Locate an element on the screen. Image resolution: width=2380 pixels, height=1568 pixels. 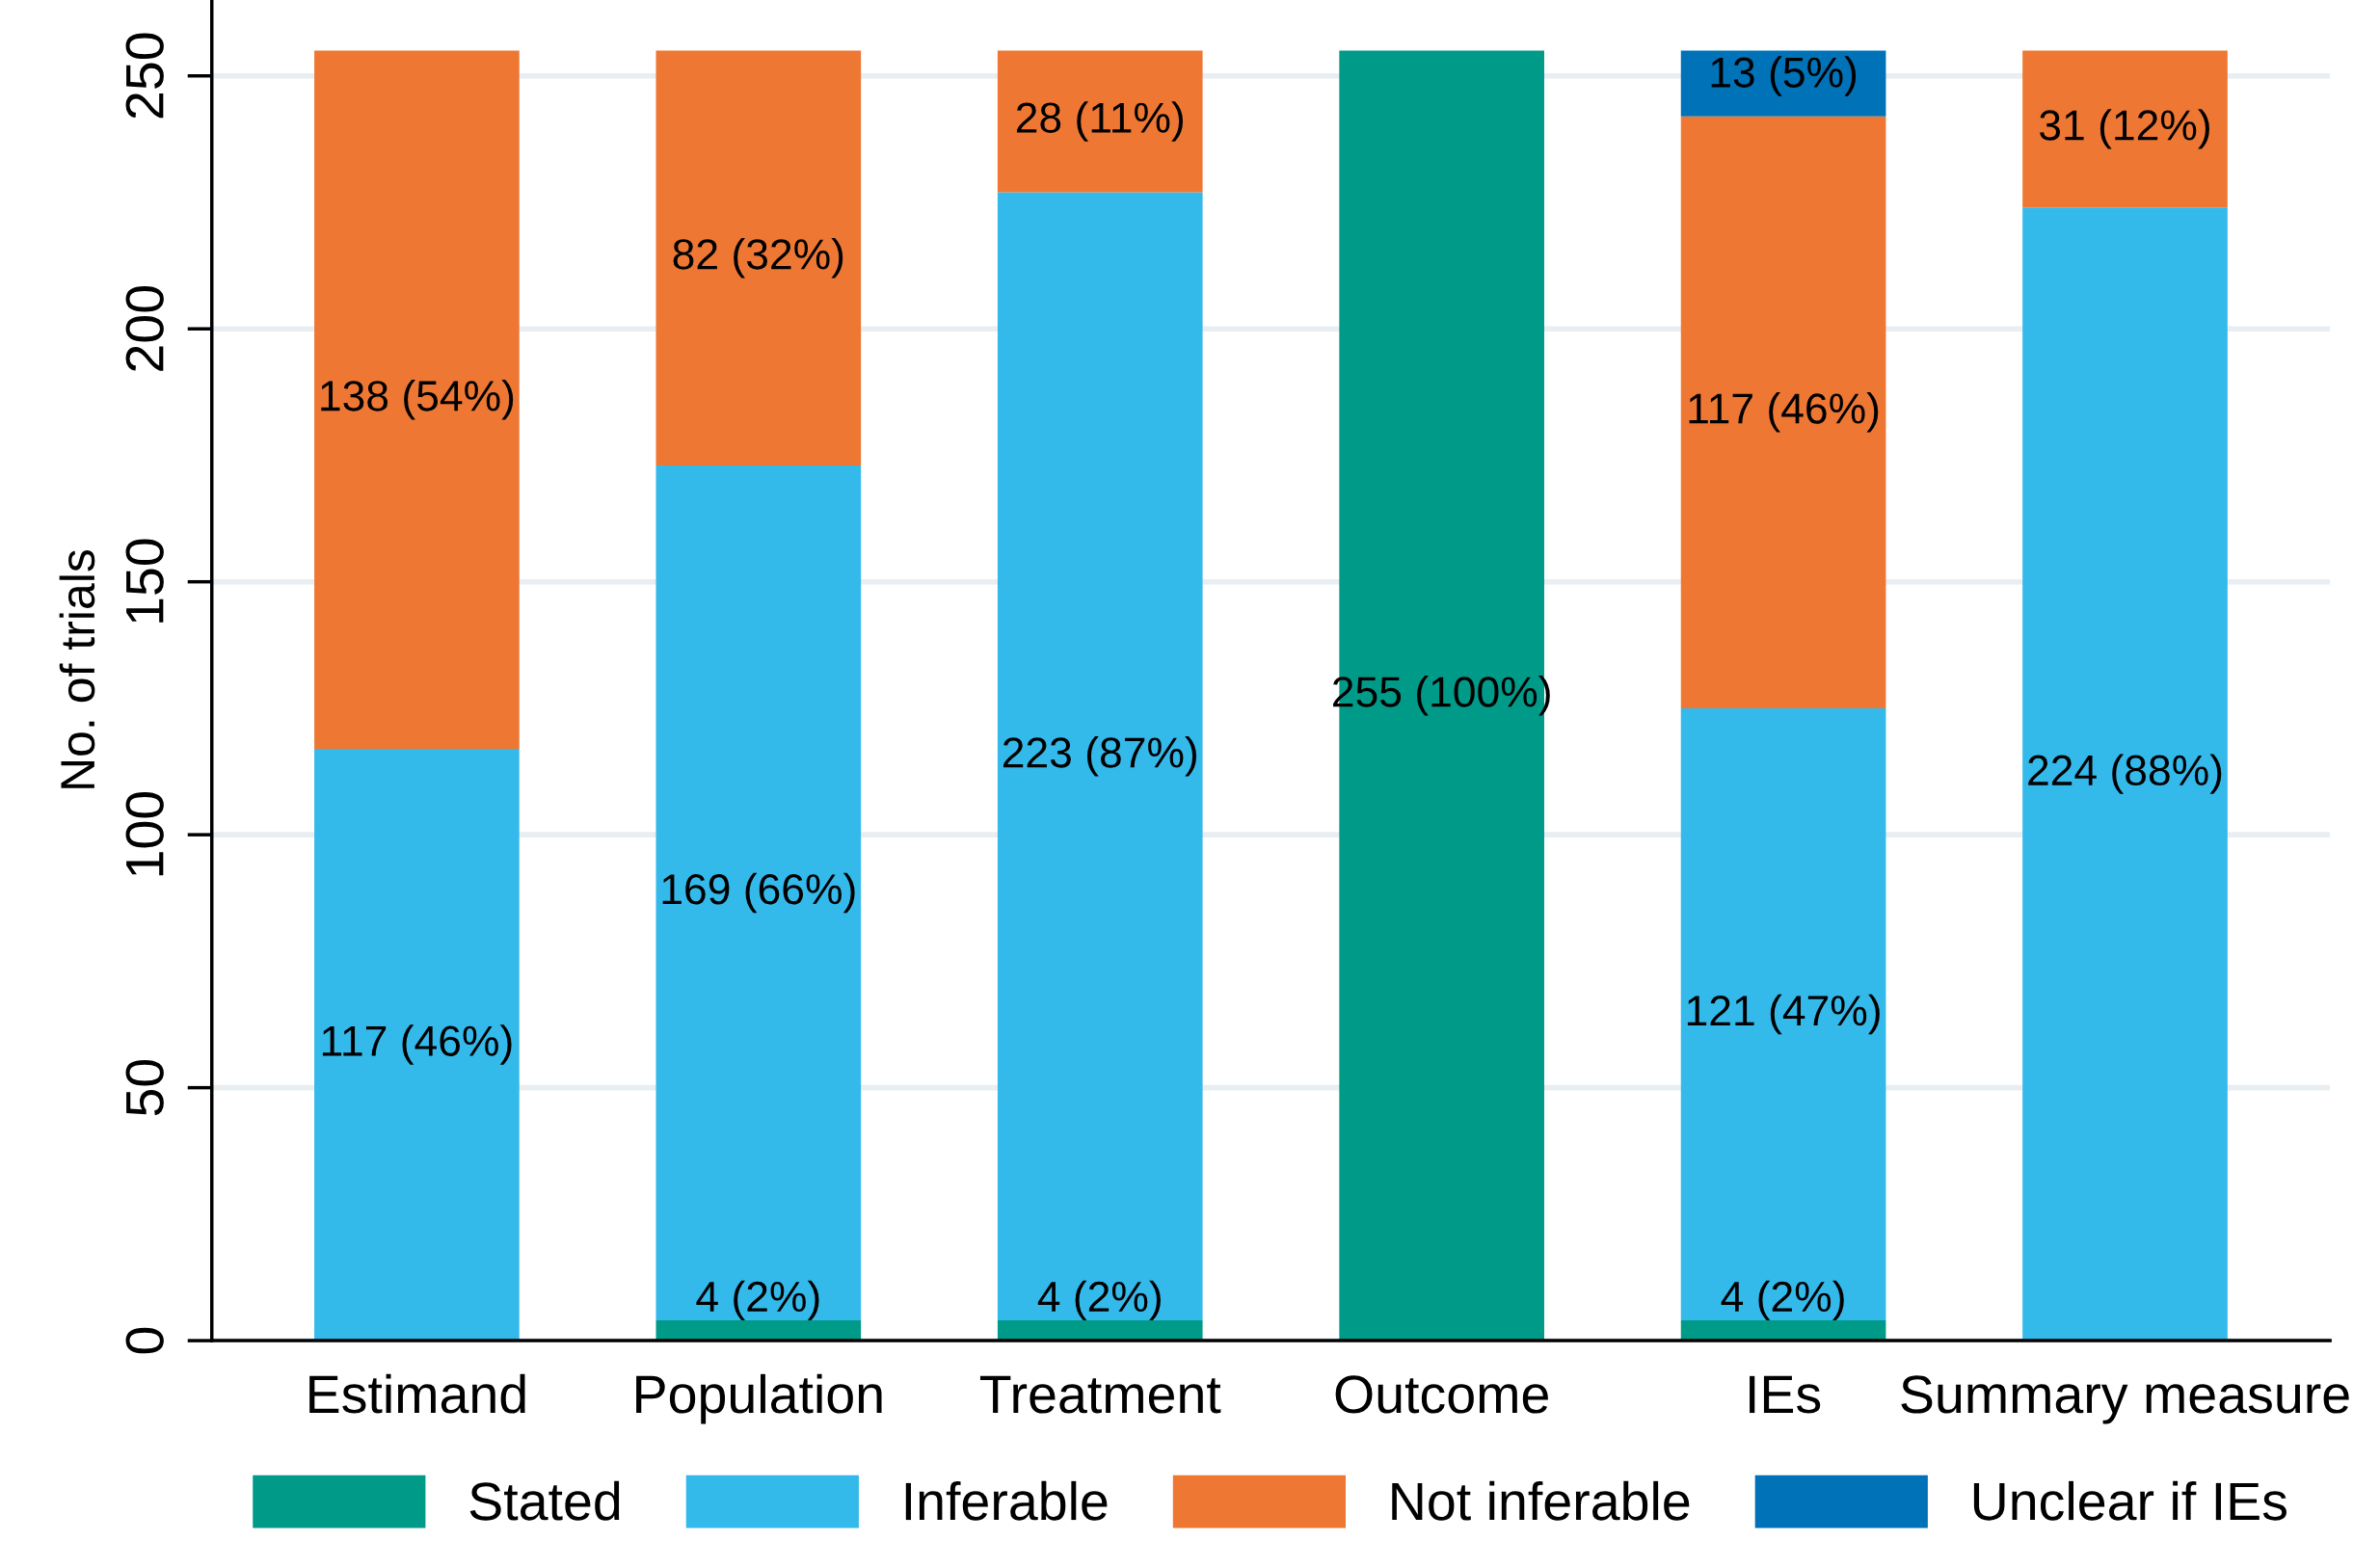
x-tick-label: Population is located at coordinates (759, 1398).